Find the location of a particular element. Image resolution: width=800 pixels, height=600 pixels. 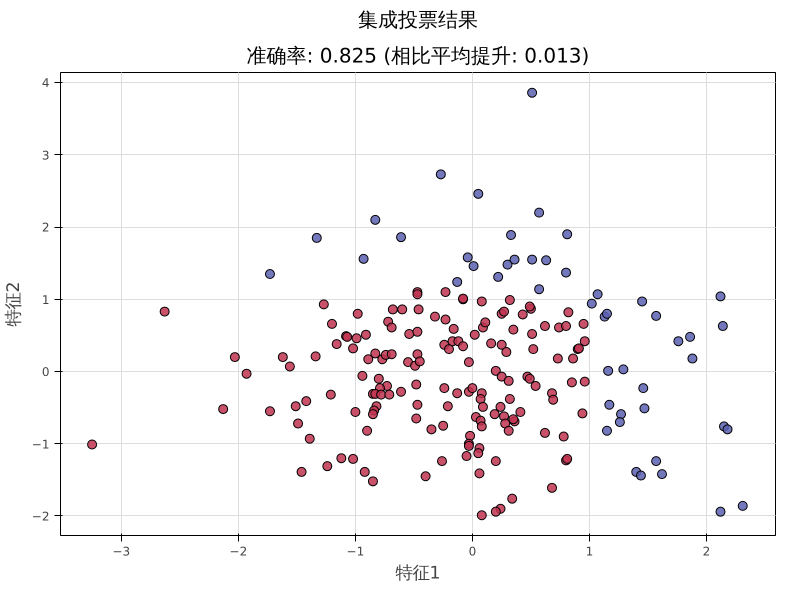

x-tick-label: 1 is located at coordinates (590, 551).